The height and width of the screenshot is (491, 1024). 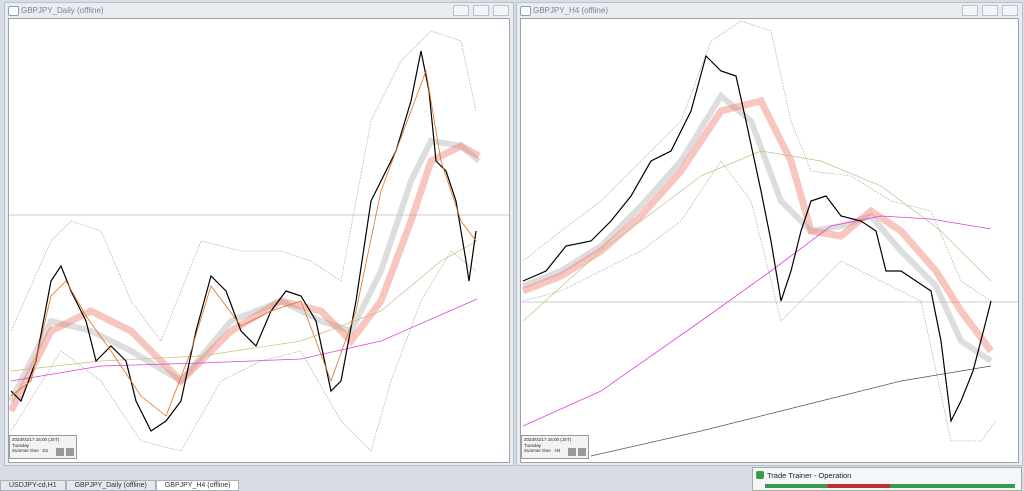 I want to click on title-bar: GBPJPY_H4 (offline), so click(x=769, y=10).